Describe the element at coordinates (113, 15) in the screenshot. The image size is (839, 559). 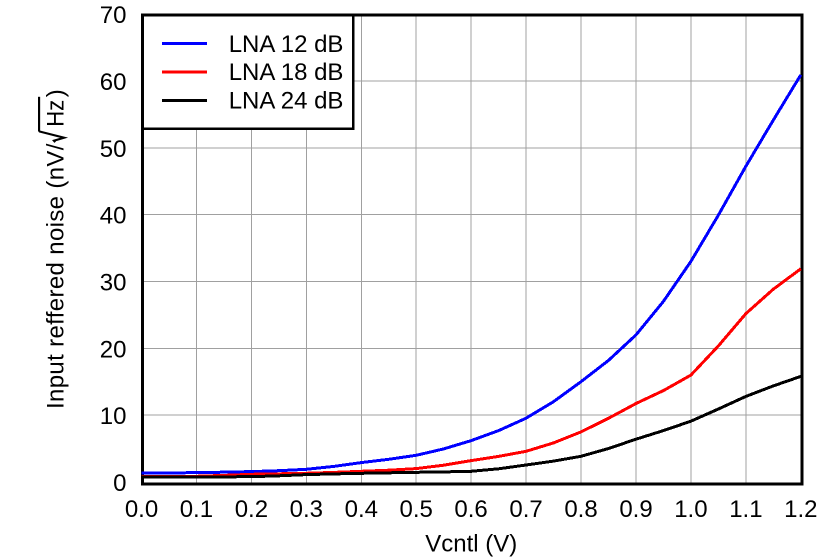
I see `svg-text: 70` at that location.